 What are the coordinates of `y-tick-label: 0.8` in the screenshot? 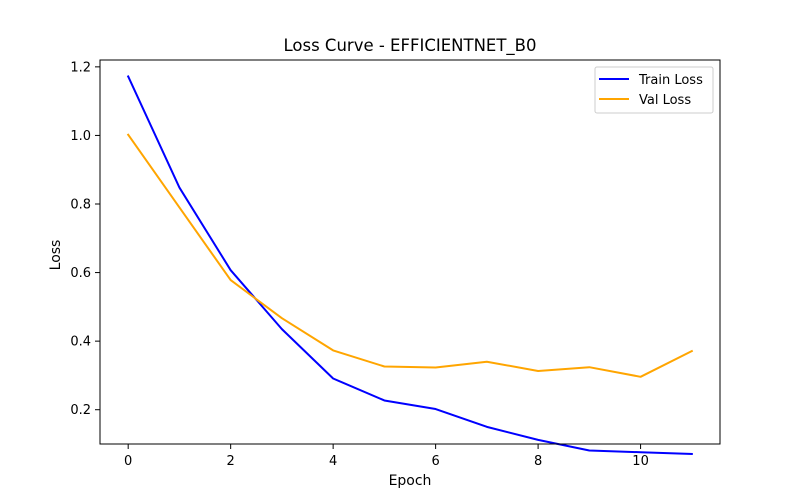 It's located at (80, 205).